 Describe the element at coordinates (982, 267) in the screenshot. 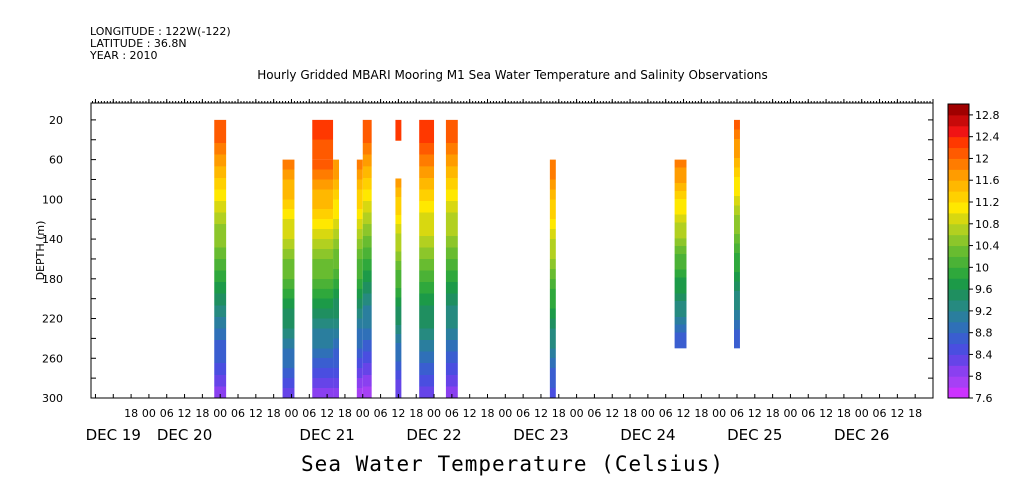

I see `colorbar-label: 10` at that location.